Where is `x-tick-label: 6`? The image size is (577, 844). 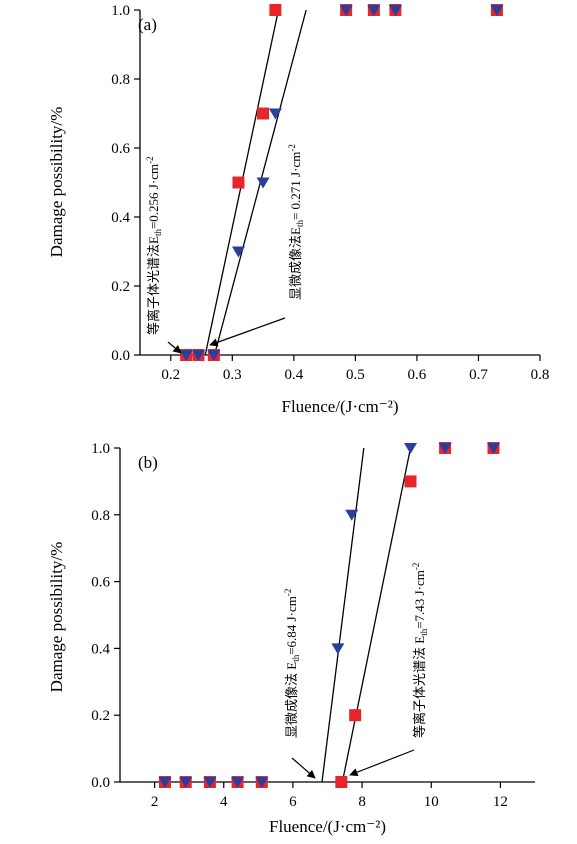
x-tick-label: 6 is located at coordinates (293, 802).